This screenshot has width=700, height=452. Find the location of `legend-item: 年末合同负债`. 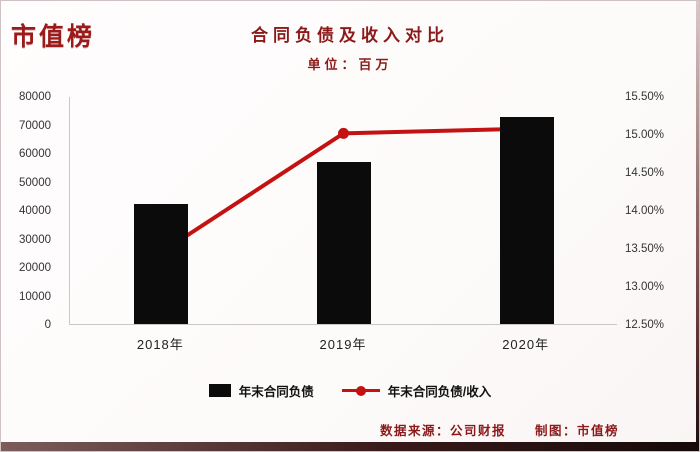

legend-item: 年末合同负债 is located at coordinates (261, 390).